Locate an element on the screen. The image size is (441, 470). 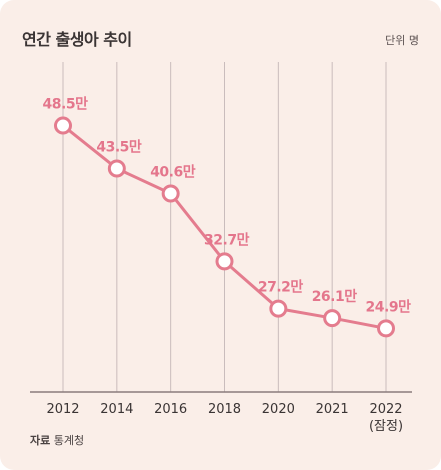
chart-title: 연간 출생아 추이 is located at coordinates (77, 39).